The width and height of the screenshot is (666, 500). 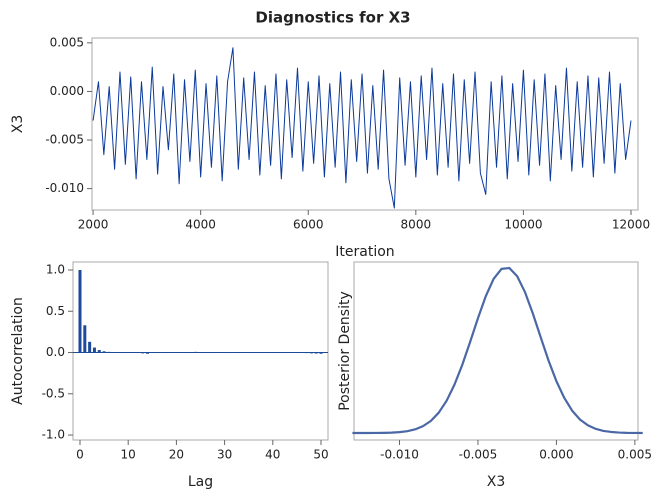 I want to click on y-tick-label: -1.0, so click(x=53, y=435).